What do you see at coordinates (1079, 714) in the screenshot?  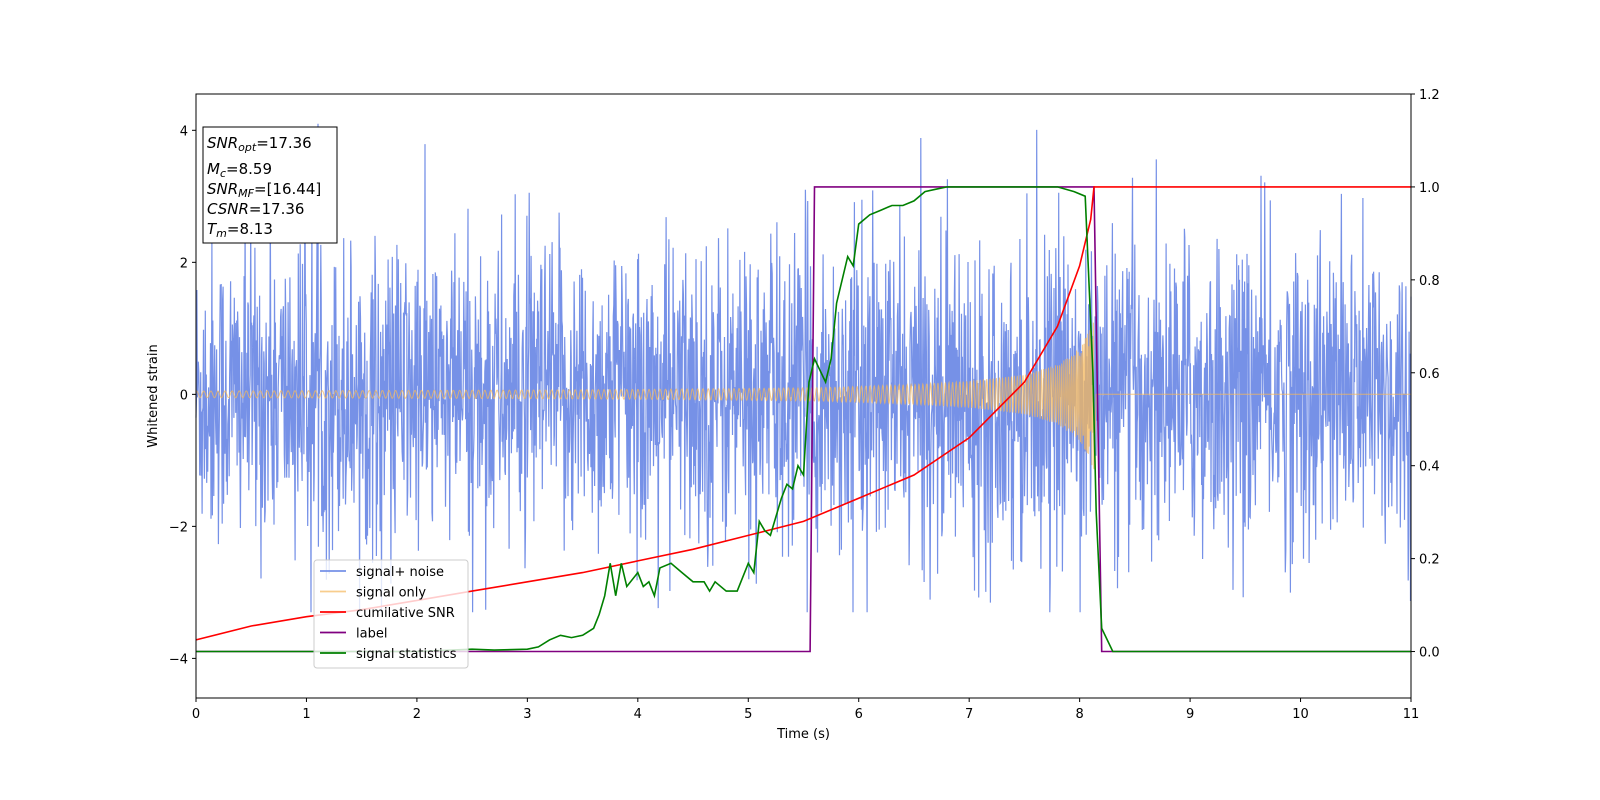 I see `x-tick-label: 8` at bounding box center [1079, 714].